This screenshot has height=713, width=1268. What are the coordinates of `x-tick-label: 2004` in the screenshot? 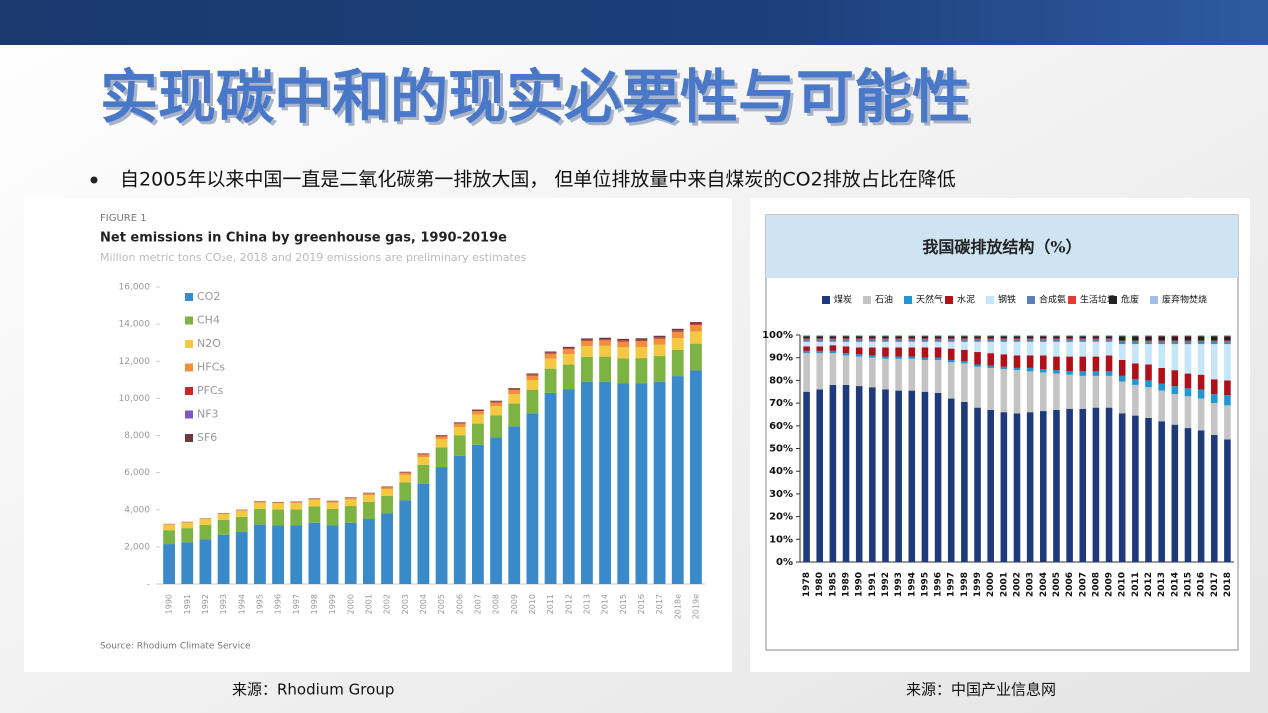 It's located at (423, 604).